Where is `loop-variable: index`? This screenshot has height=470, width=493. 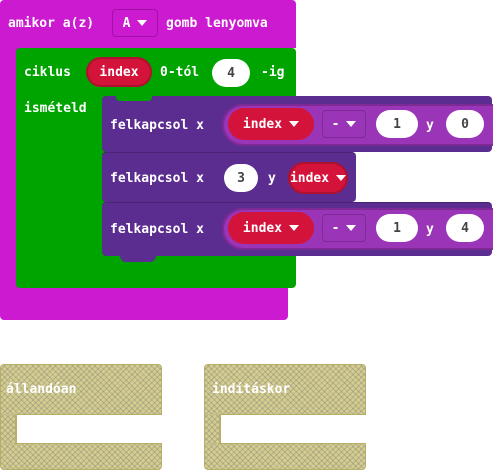 loop-variable: index is located at coordinates (119, 72).